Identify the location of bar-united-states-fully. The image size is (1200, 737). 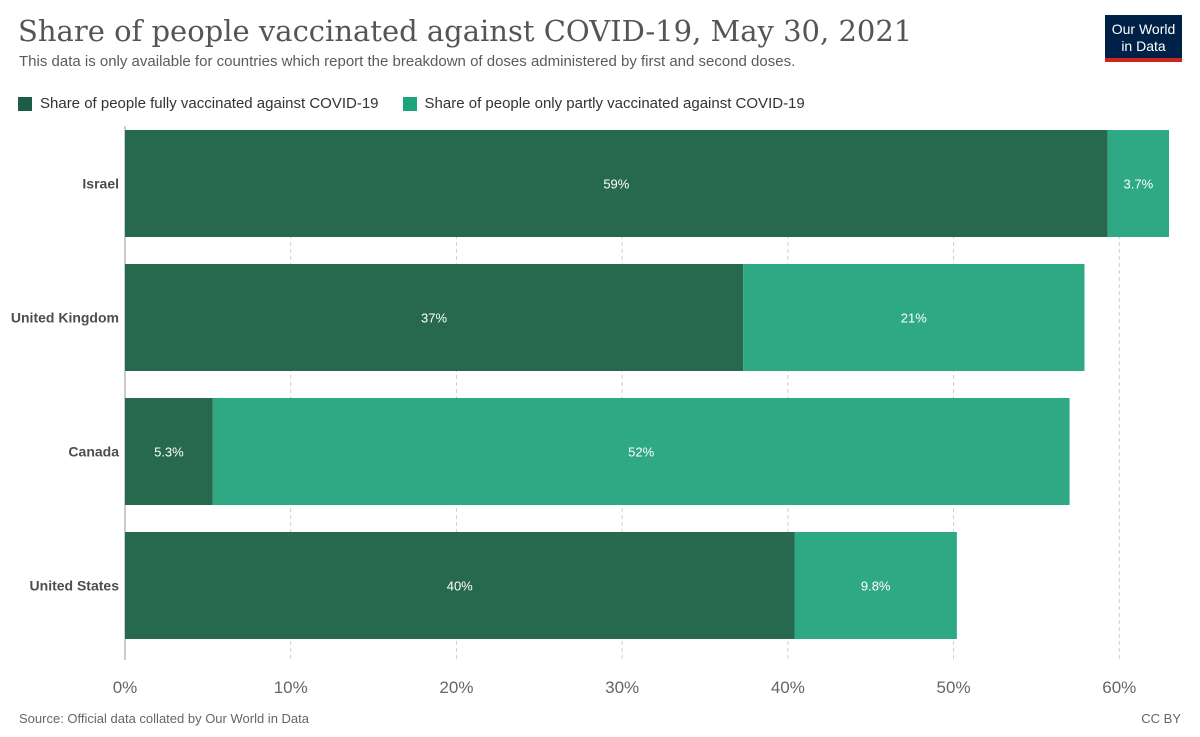
(460, 585).